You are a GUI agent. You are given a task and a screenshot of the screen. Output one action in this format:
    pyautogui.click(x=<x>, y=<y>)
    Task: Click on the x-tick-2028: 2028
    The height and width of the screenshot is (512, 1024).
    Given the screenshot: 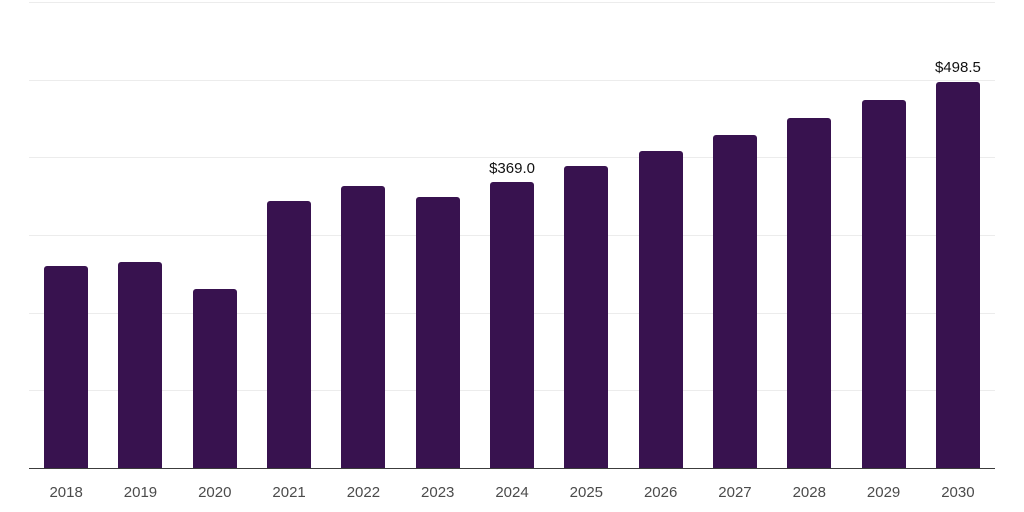 What is the action you would take?
    pyautogui.click(x=809, y=492)
    